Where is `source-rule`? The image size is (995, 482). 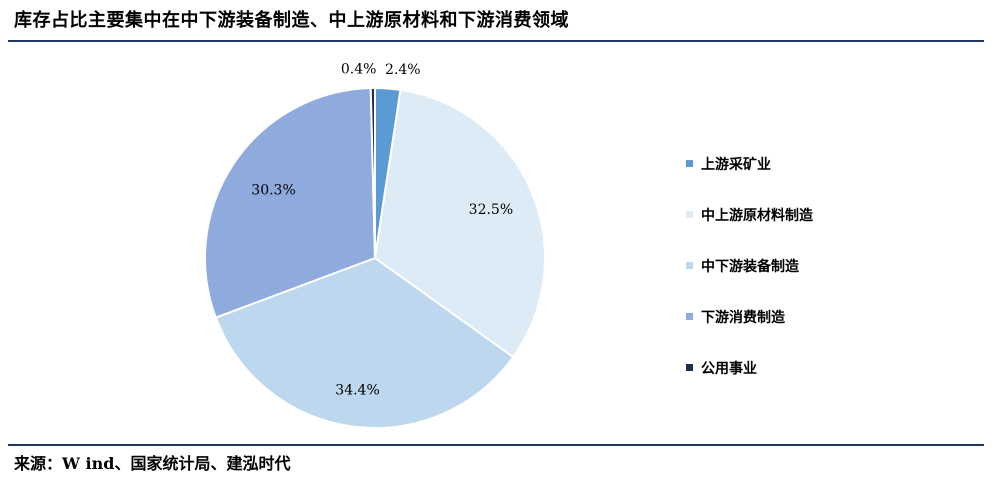
source-rule is located at coordinates (496, 445).